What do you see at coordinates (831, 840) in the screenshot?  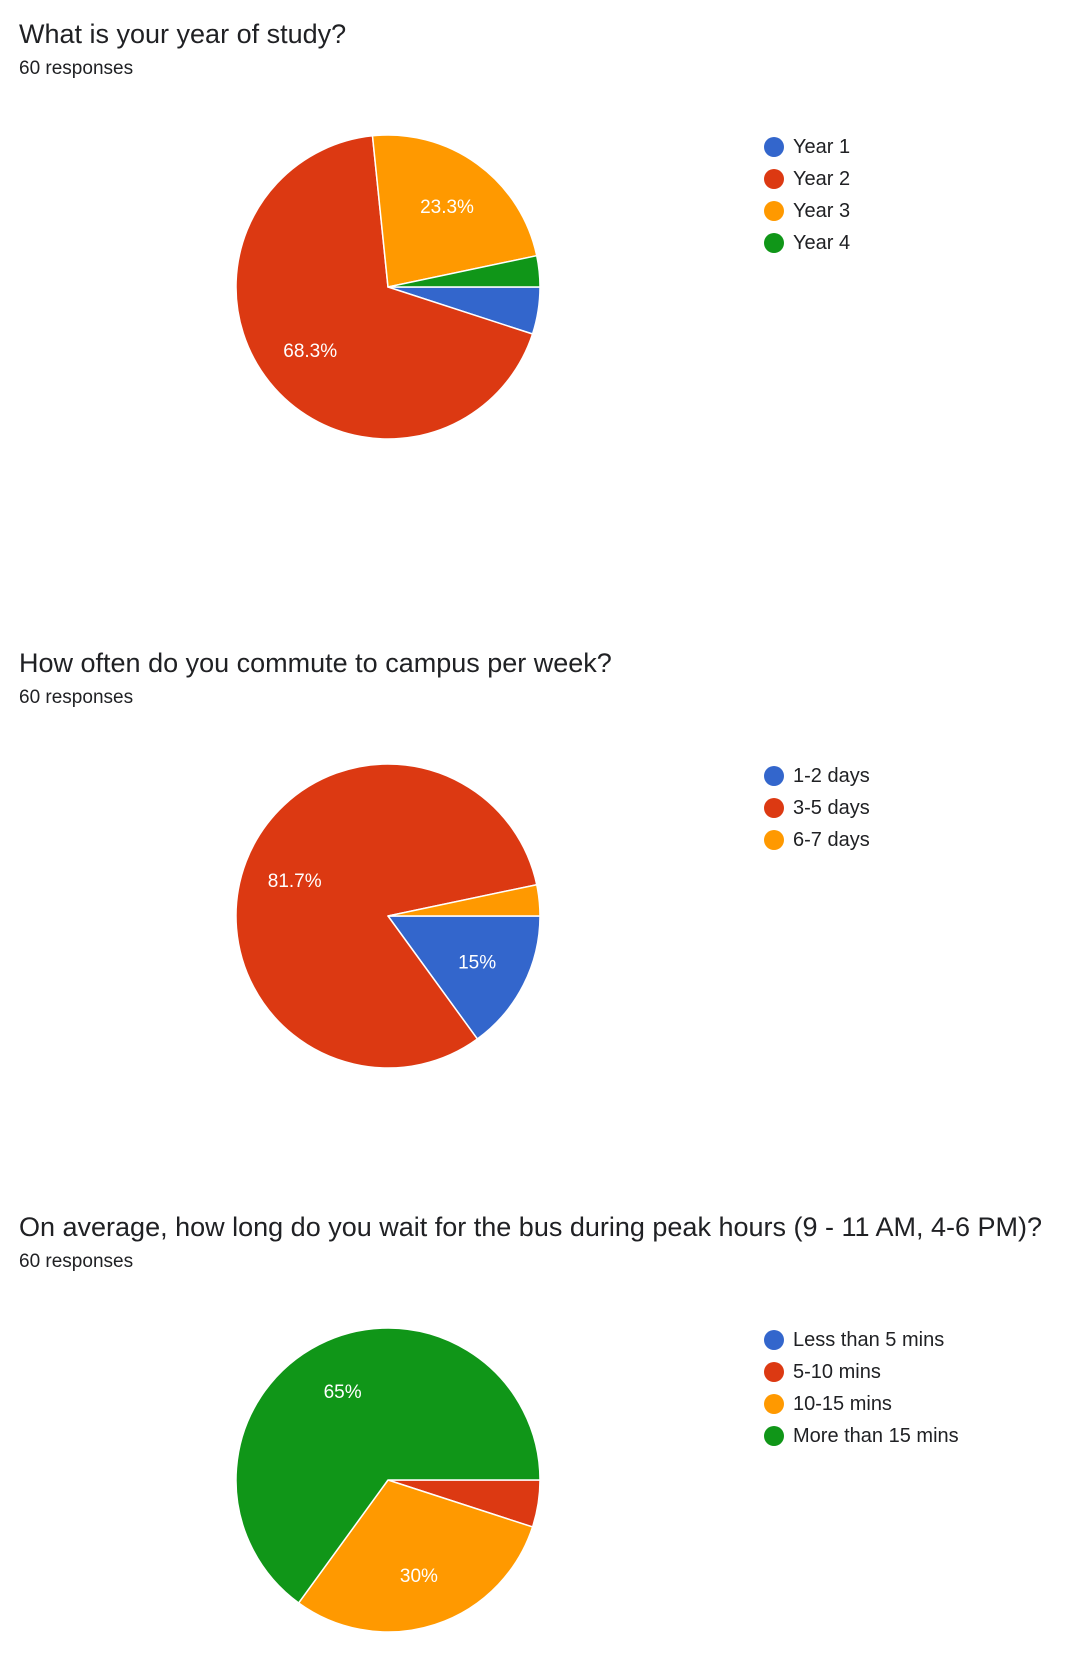 I see `legend-label: 6-7 days` at bounding box center [831, 840].